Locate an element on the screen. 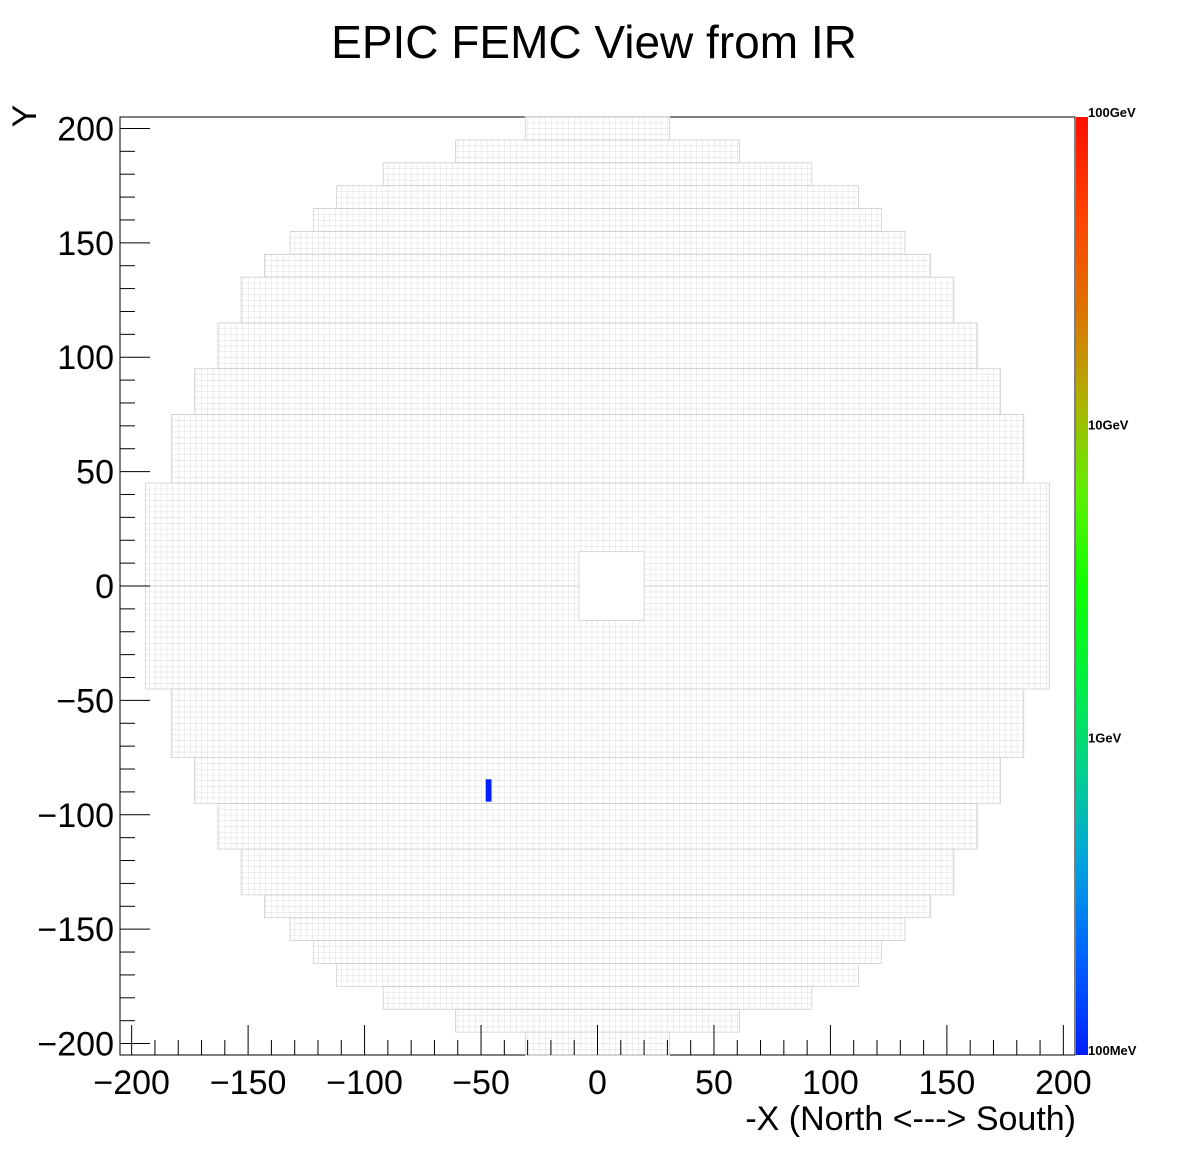  y-axis-title: Y is located at coordinates (25, 116).